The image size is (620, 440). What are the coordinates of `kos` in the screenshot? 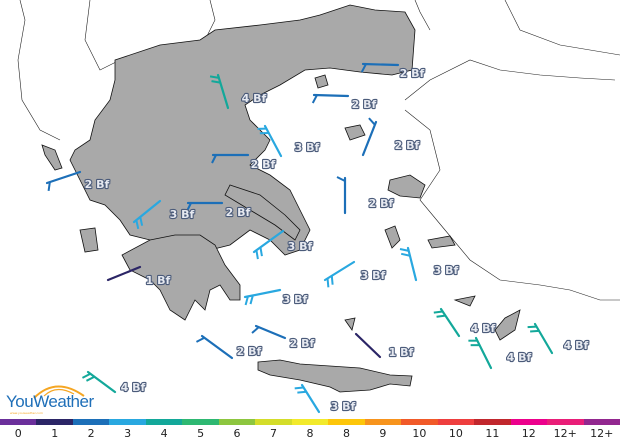 It's located at (464, 301).